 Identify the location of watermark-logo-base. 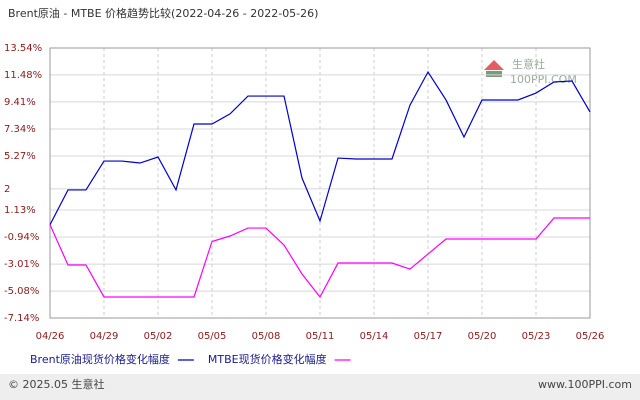
(494, 74).